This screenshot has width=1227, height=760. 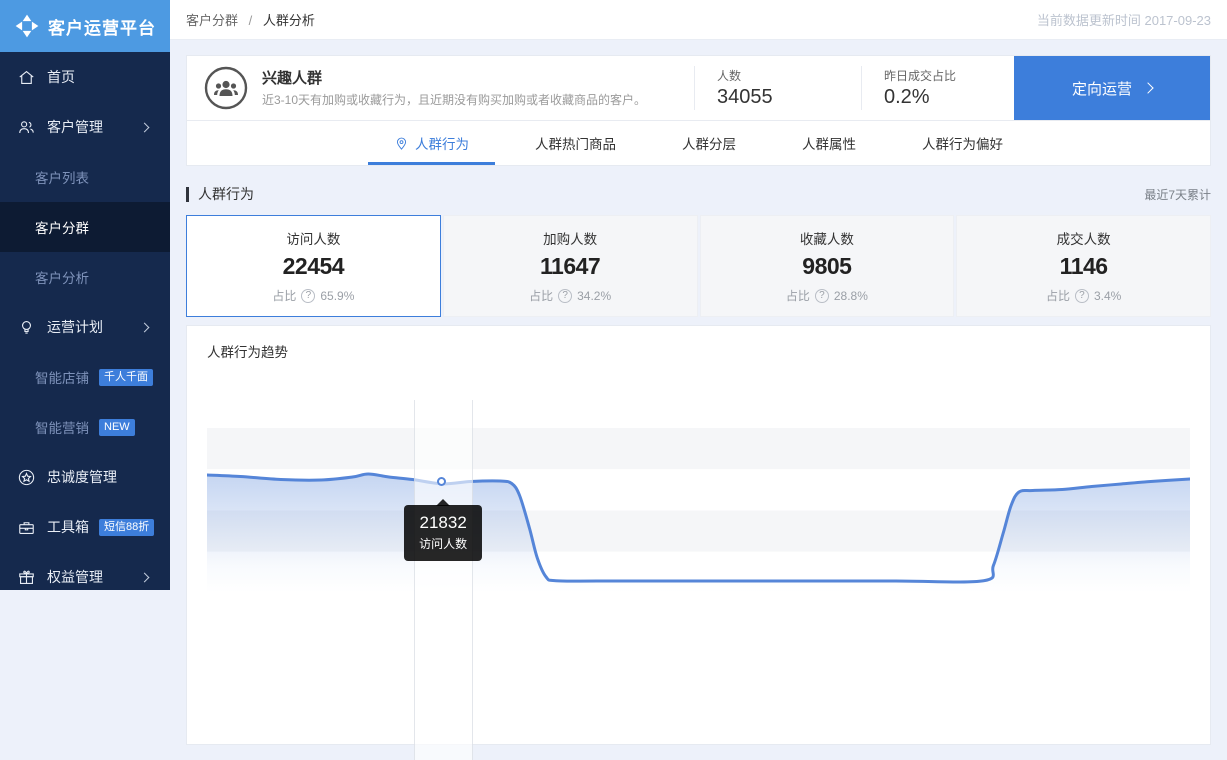 I want to click on sidebar-item-label: 智能店铺, so click(x=62, y=378).